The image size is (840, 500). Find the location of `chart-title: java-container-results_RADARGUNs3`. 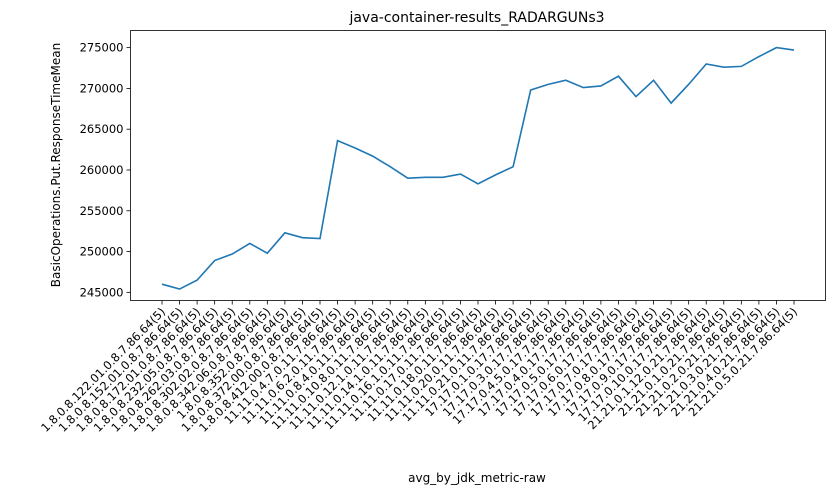

chart-title: java-container-results_RADARGUNs3 is located at coordinates (476, 18).